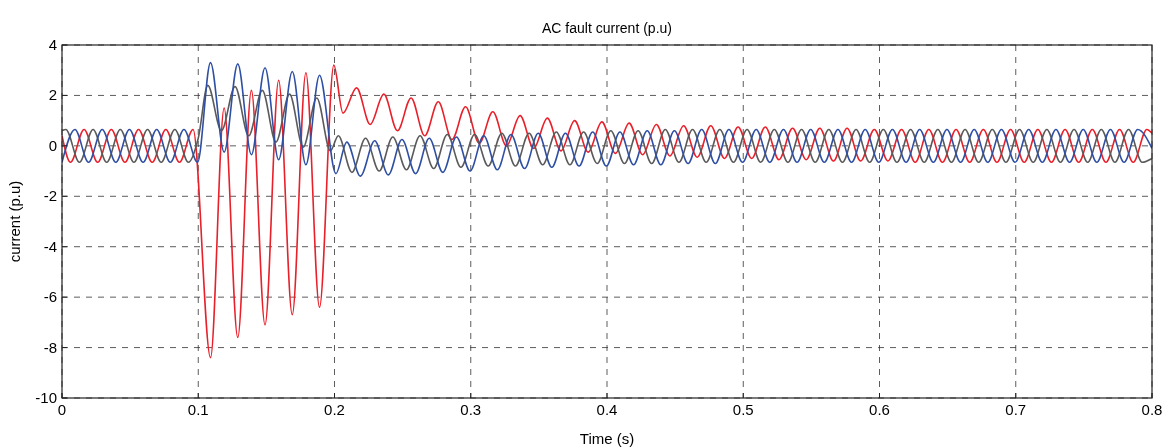 The image size is (1165, 448). What do you see at coordinates (52, 44) in the screenshot?
I see `y-tick-label: 4` at bounding box center [52, 44].